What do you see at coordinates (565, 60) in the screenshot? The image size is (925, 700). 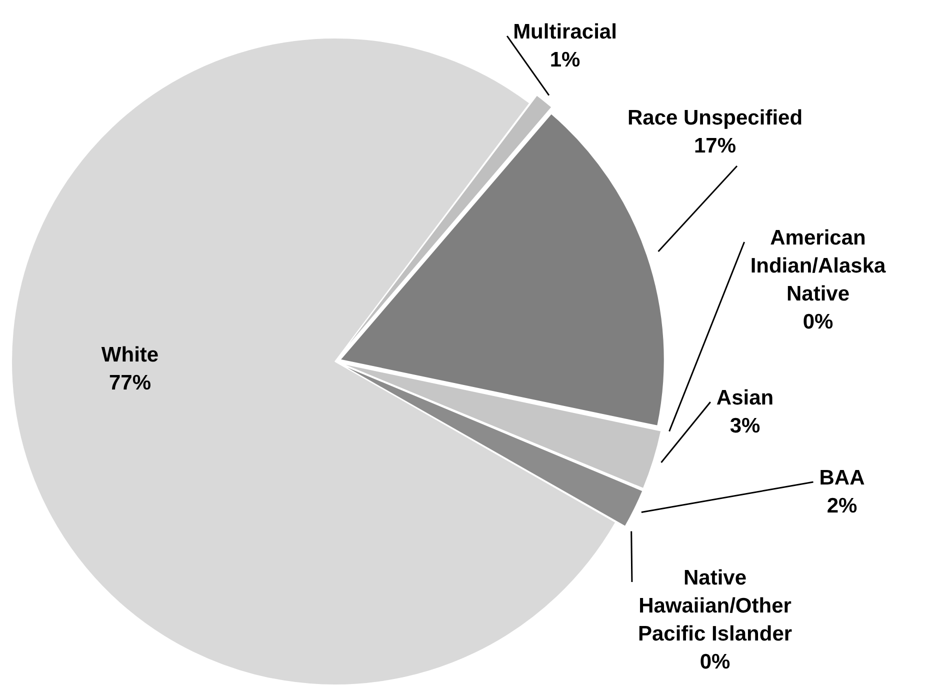 I see `data-label: 1%` at bounding box center [565, 60].